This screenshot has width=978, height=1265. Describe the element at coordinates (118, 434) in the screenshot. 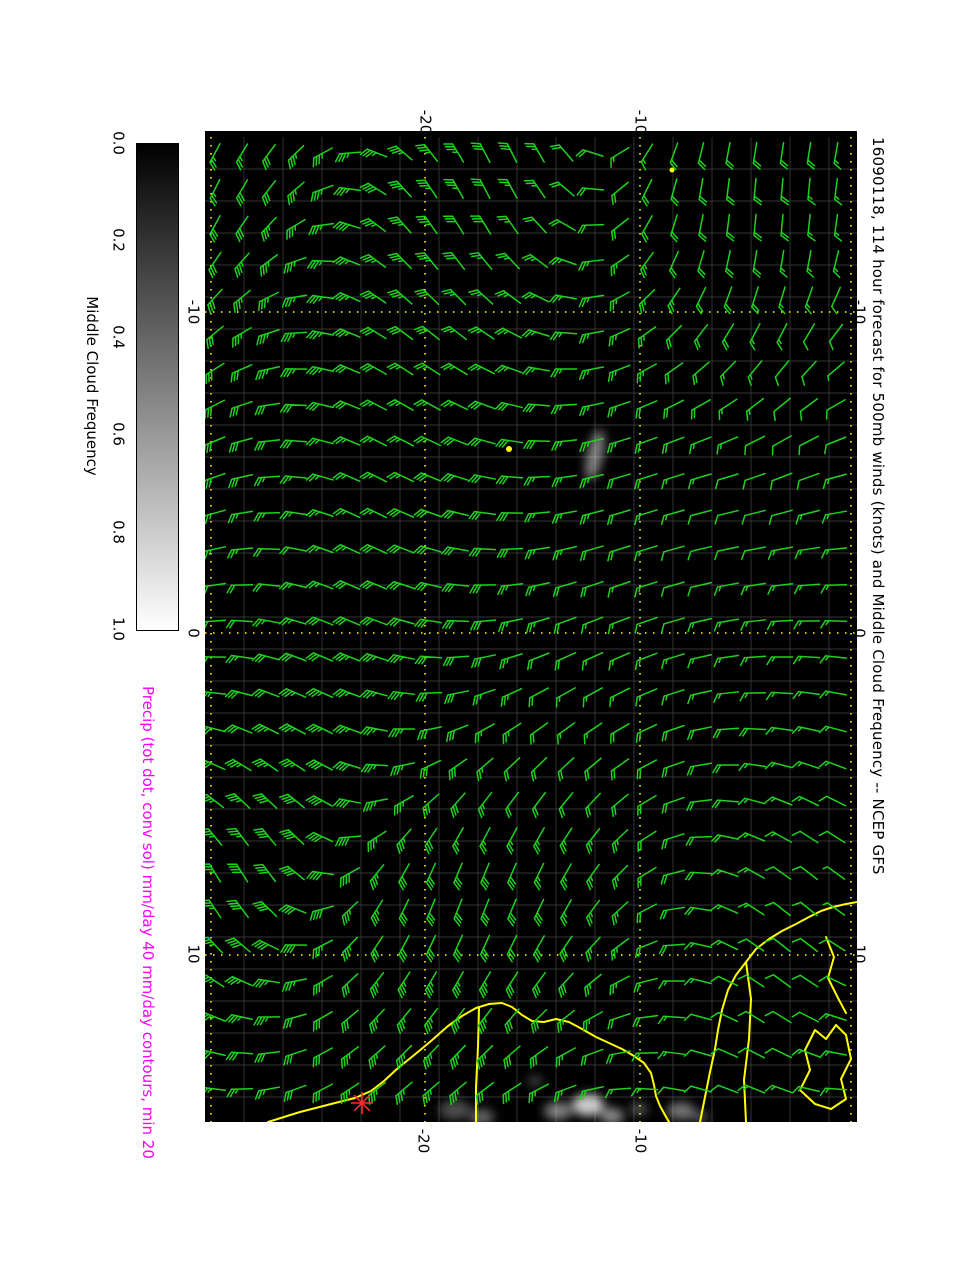

I see `colorbar-tick: 0.6` at that location.